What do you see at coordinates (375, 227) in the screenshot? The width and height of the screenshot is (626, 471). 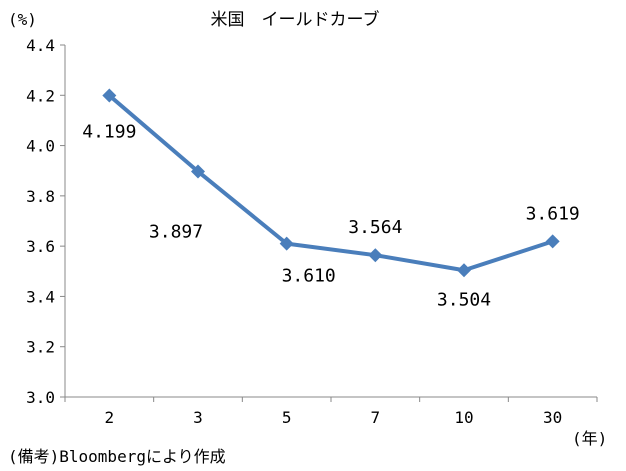 I see `data-label: 3.564` at bounding box center [375, 227].